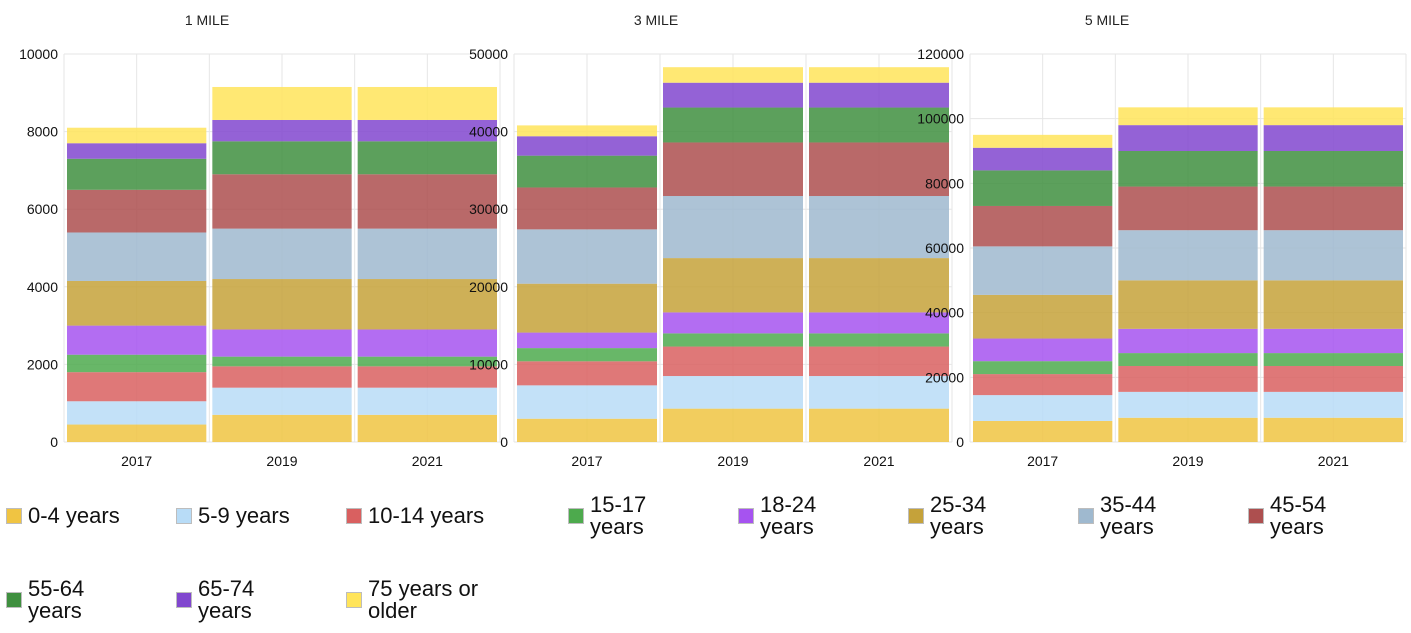  What do you see at coordinates (412, 600) in the screenshot?
I see `legend-item: 75 years or older` at bounding box center [412, 600].